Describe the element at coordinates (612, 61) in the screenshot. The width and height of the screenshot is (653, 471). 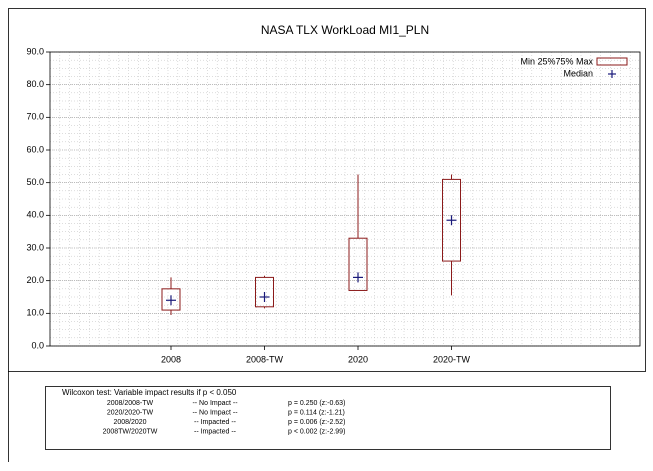
I see `legend-box` at that location.